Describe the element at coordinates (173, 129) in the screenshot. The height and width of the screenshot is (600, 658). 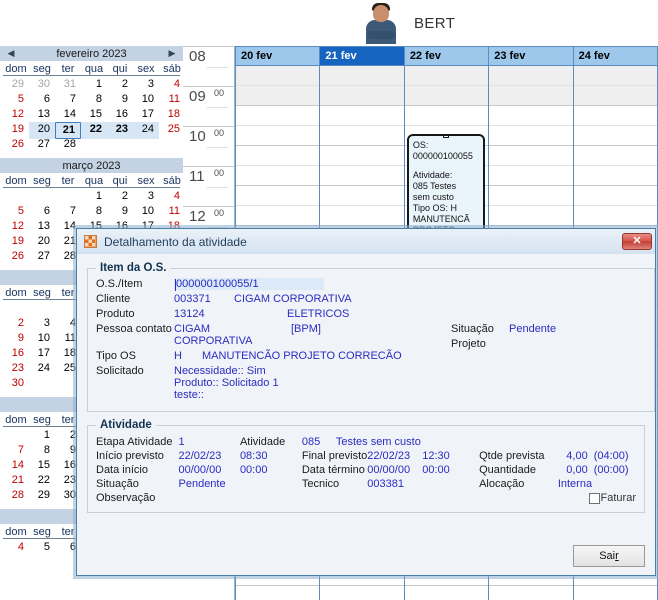
I see `calendar-day-cell: 25` at that location.